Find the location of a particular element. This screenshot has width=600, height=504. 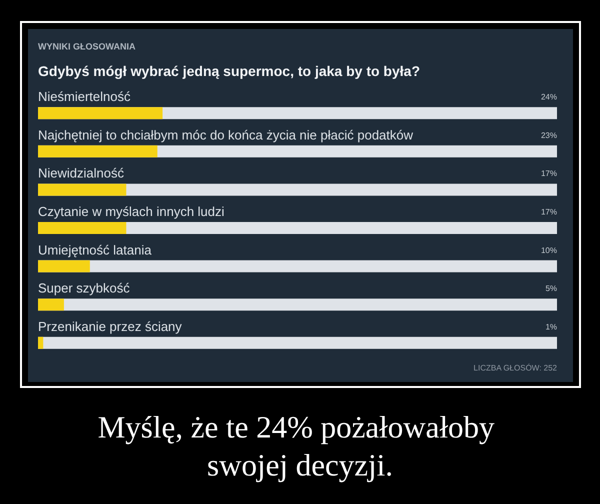

data-label: 10% is located at coordinates (548, 250).